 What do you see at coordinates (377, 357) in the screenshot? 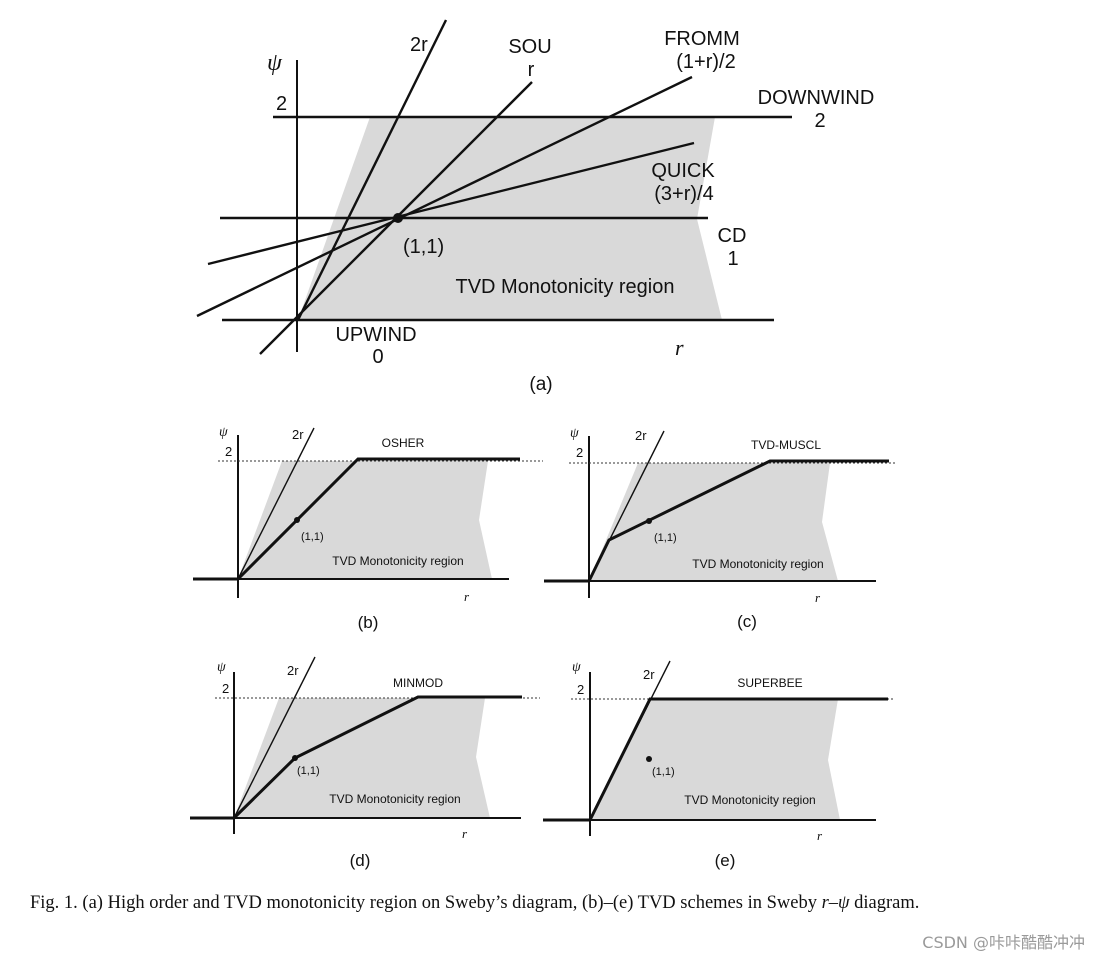
I see `upwind-value-a: 0` at bounding box center [377, 357].